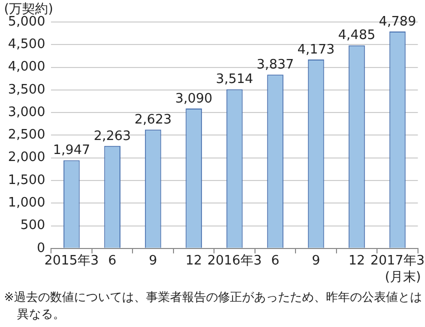 The image size is (425, 327). What do you see at coordinates (214, 306) in the screenshot?
I see `text: ※過去の数値については、事業者報告の修正があったため、昨年の公表値とは異なる。` at bounding box center [214, 306].